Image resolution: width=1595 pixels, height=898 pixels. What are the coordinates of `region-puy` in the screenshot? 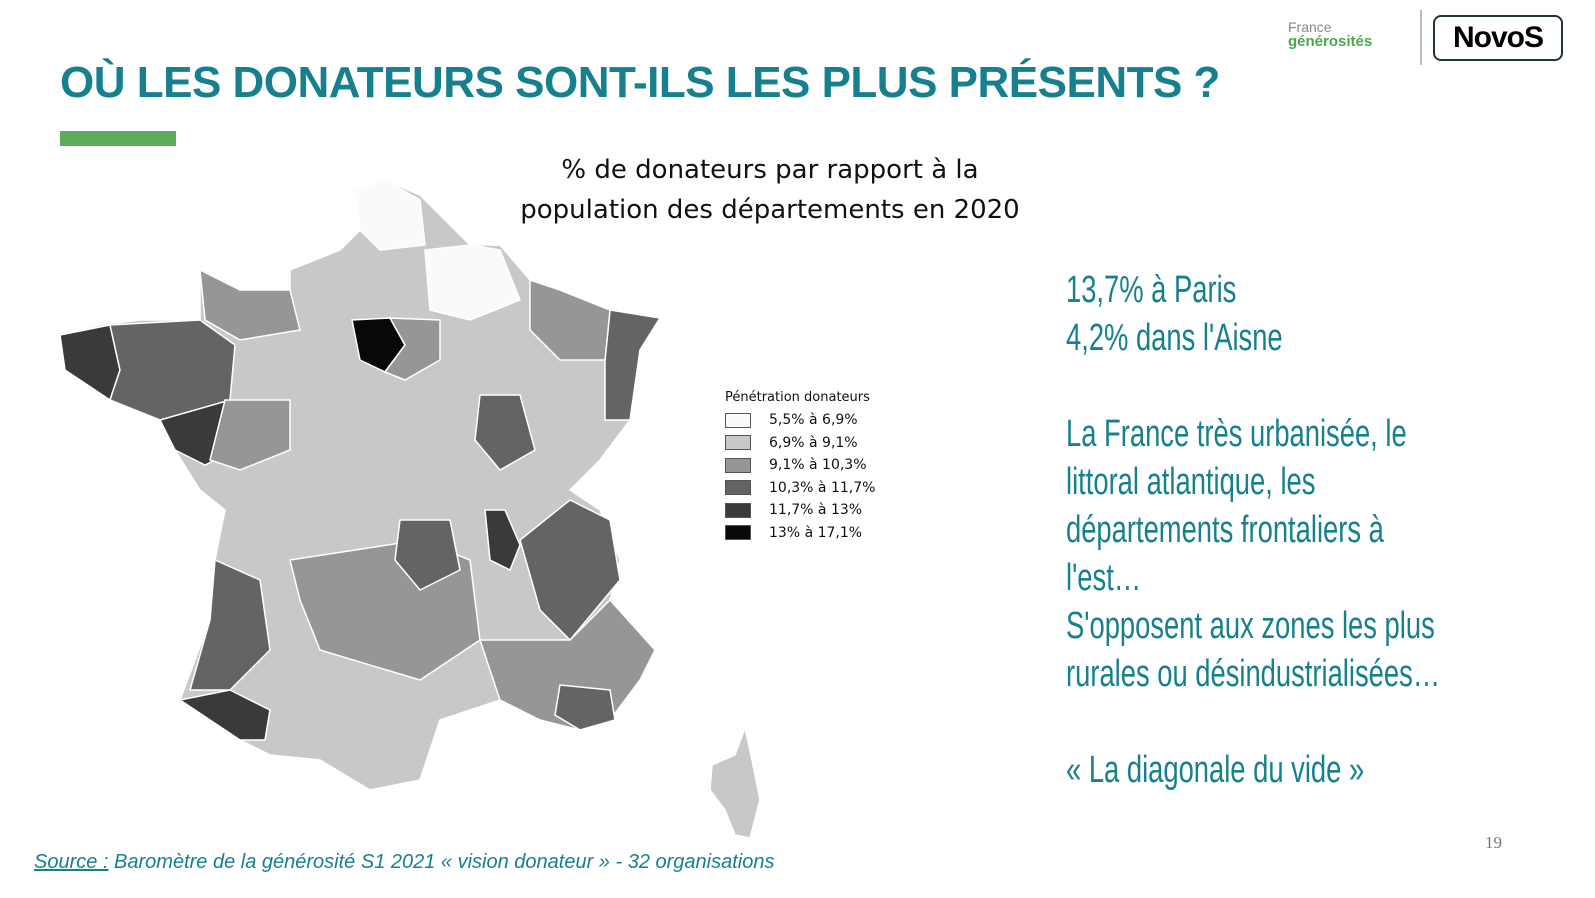 It's located at (427, 555).